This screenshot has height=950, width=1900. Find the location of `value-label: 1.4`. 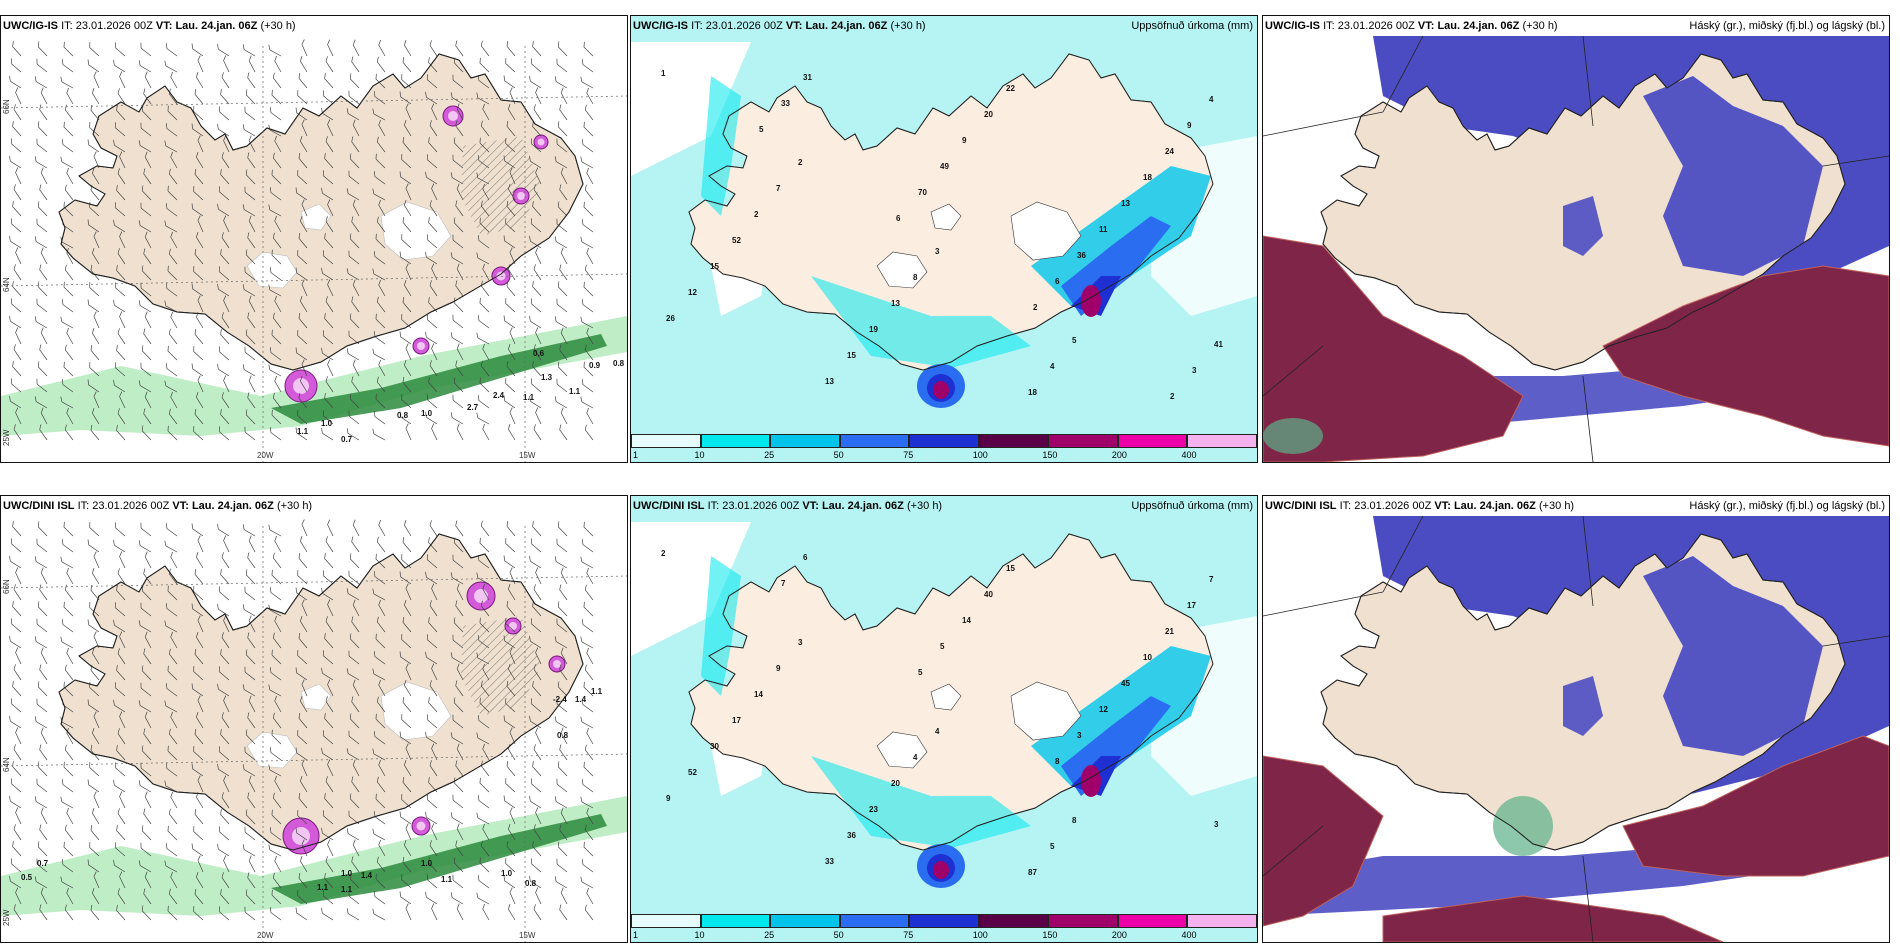

value-label: 1.4 is located at coordinates (367, 875).